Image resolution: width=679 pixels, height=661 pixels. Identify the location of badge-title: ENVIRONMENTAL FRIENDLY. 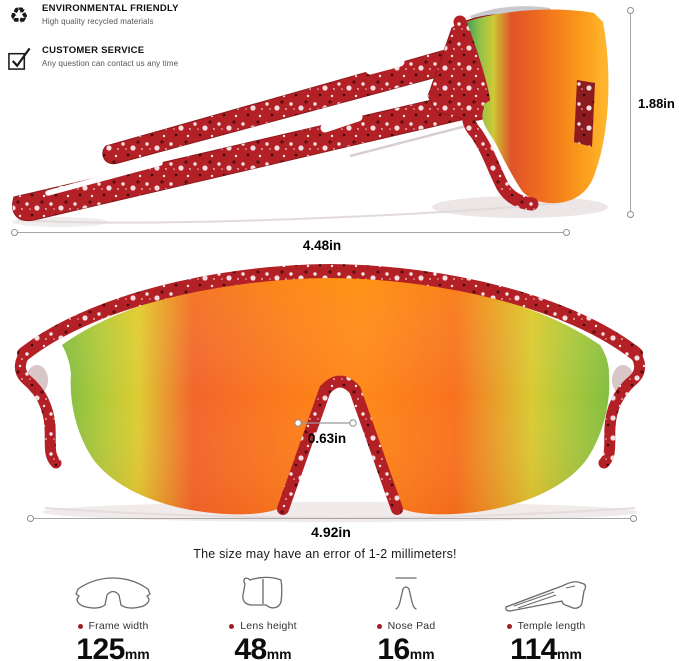
(110, 8).